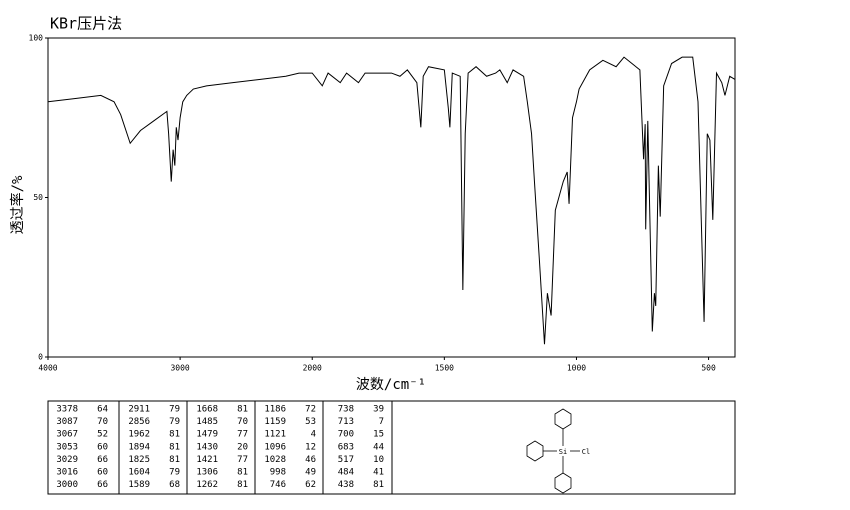 The width and height of the screenshot is (850, 510). Describe the element at coordinates (576, 368) in the screenshot. I see `x-tick-label: 1000` at that location.